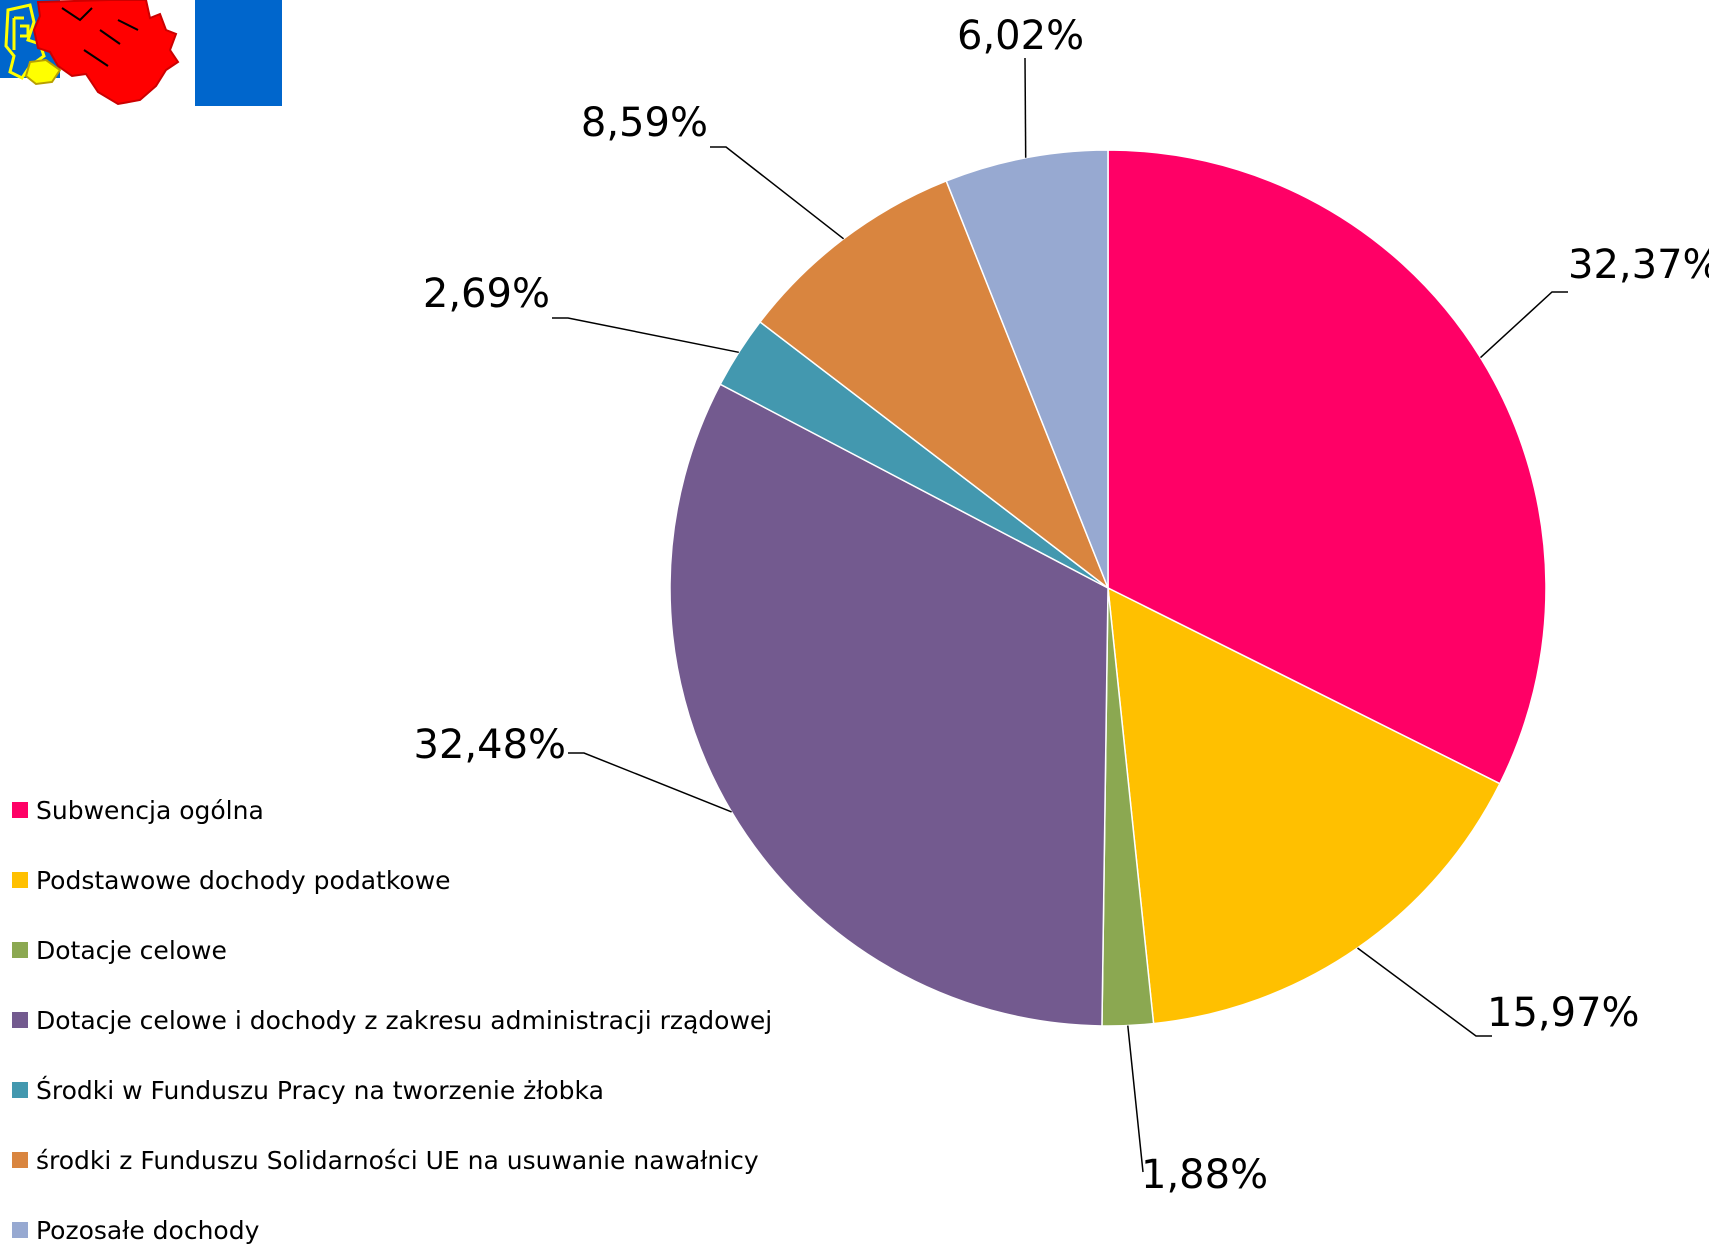 The width and height of the screenshot is (1709, 1250). What do you see at coordinates (1563, 1013) in the screenshot?
I see `data-label: 15,97%` at bounding box center [1563, 1013].